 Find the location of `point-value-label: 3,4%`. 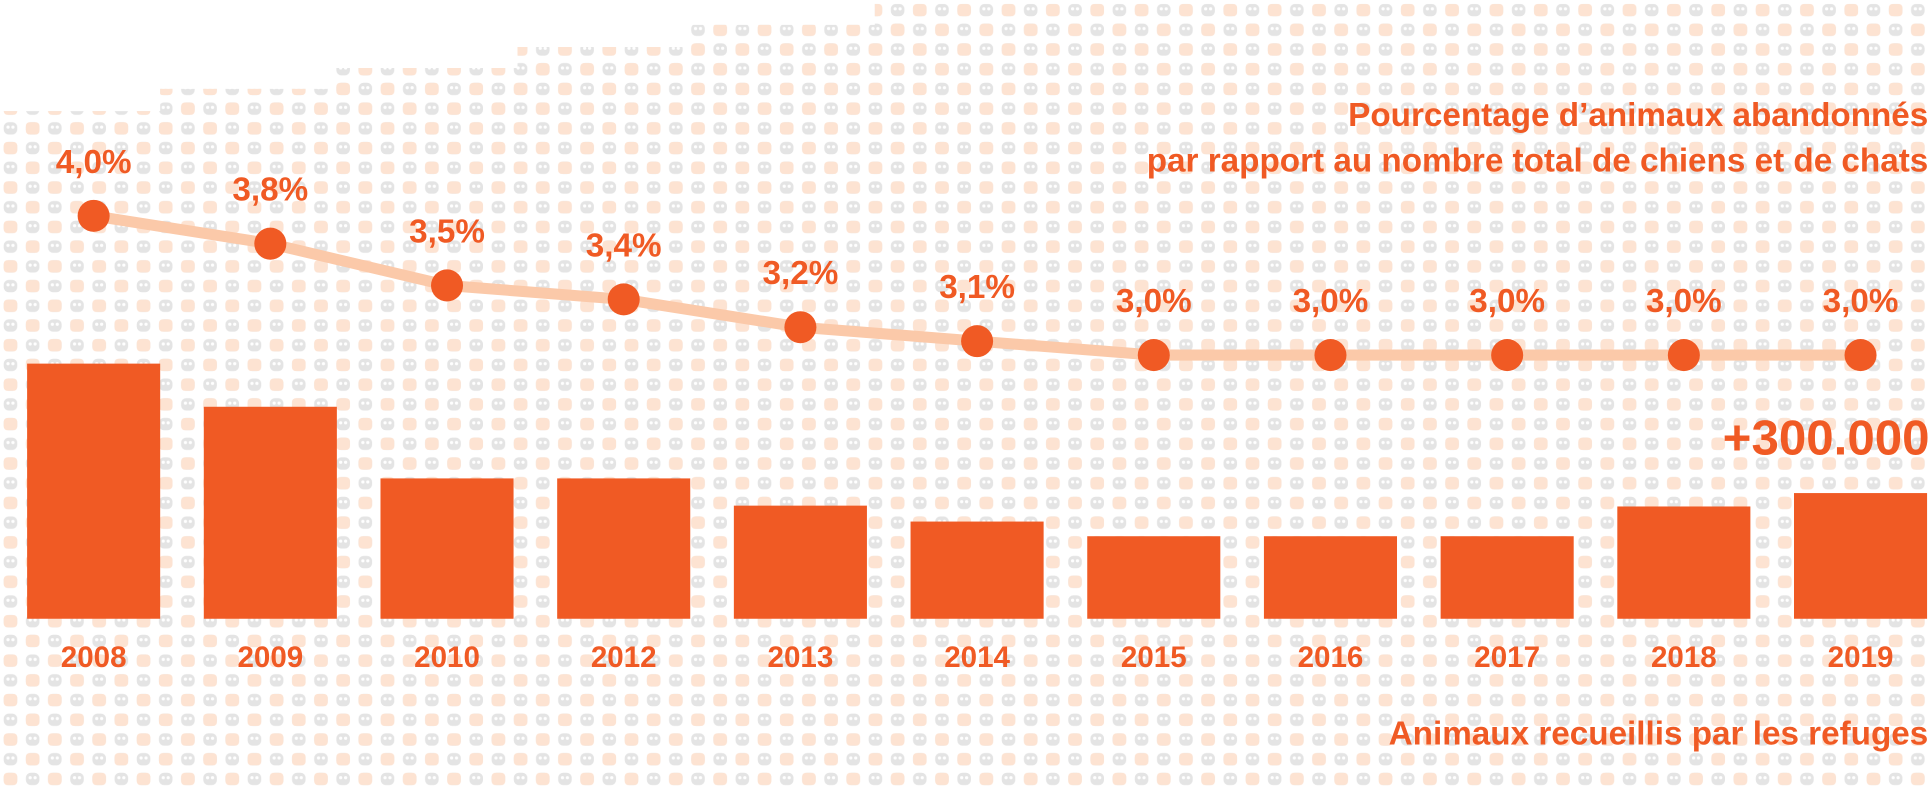

point-value-label: 3,4% is located at coordinates (624, 245).